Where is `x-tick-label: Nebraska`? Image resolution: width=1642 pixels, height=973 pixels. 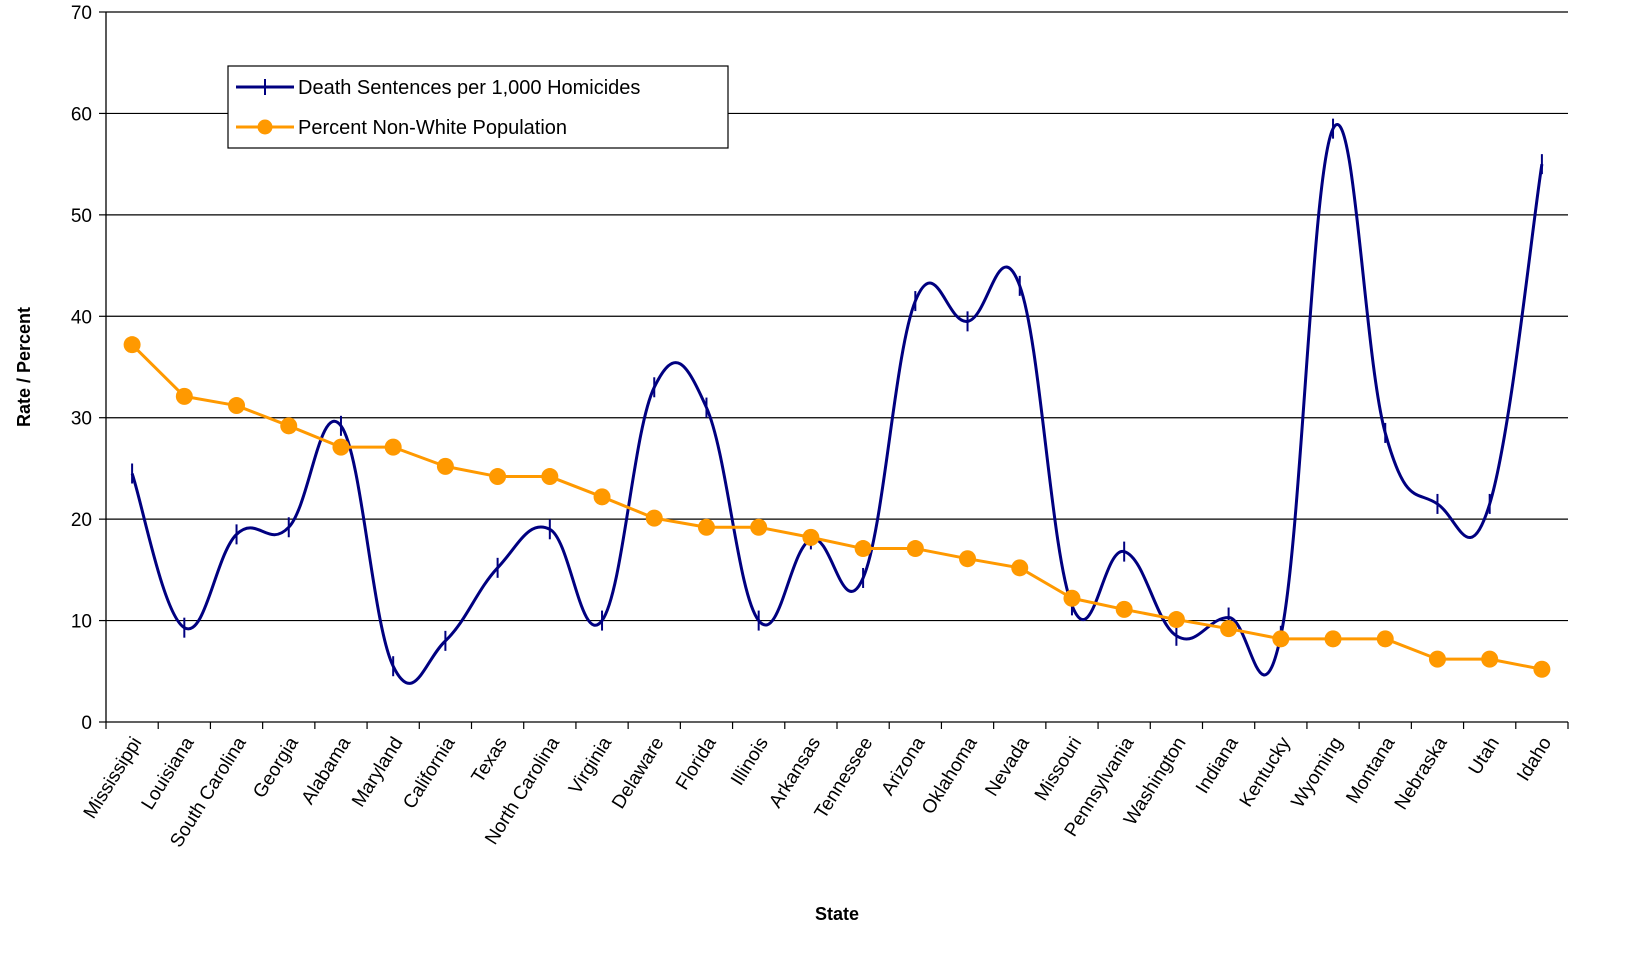 x-tick-label: Nebraska is located at coordinates (1421, 773).